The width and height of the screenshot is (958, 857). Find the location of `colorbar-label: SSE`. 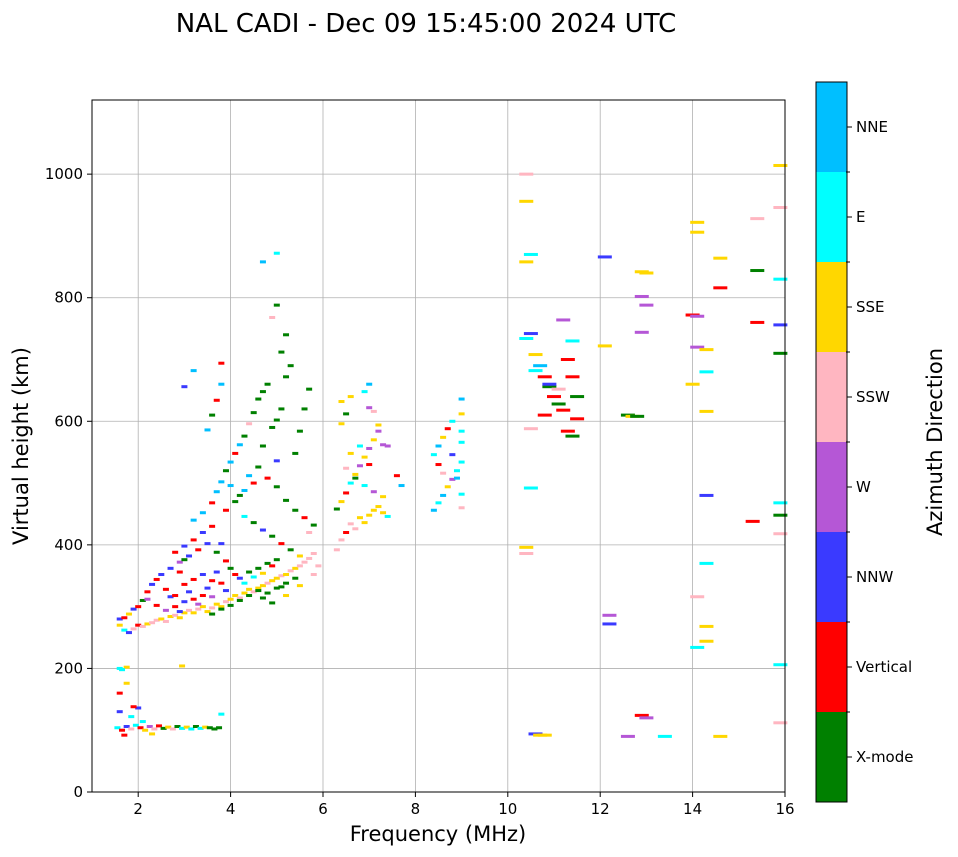

colorbar-label: SSE is located at coordinates (870, 307).